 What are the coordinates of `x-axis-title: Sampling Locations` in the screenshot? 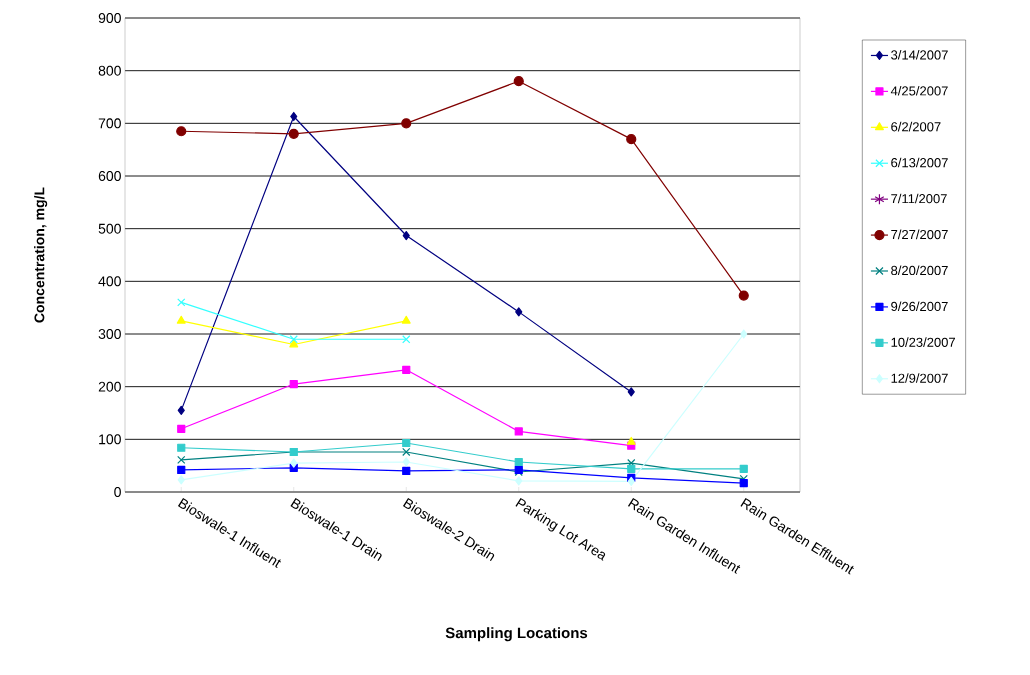 It's located at (516, 634).